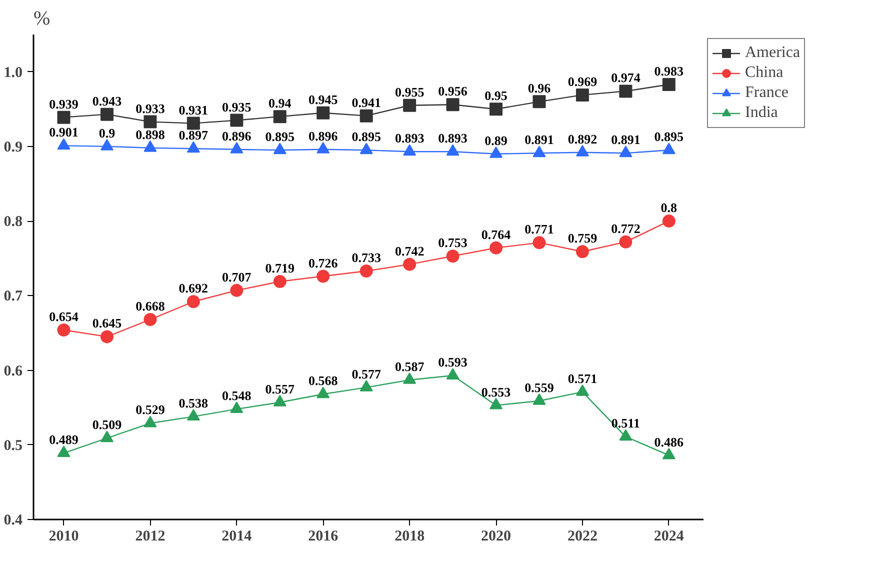  What do you see at coordinates (453, 91) in the screenshot?
I see `data-label: 0.956` at bounding box center [453, 91].